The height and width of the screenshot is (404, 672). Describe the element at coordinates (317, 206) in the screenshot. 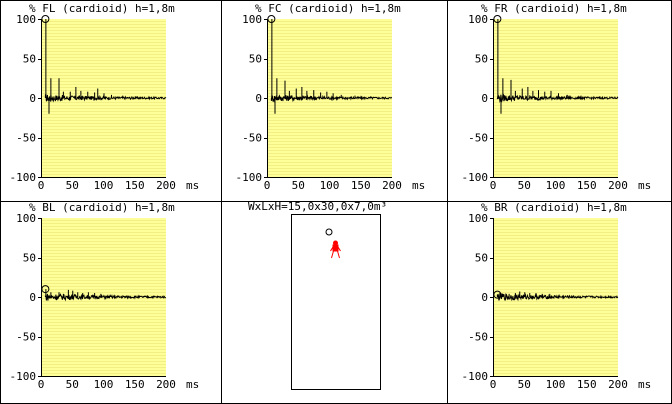

I see `room-dimensions-label: WxLxH=15,0x30,0x7,0m³` at that location.